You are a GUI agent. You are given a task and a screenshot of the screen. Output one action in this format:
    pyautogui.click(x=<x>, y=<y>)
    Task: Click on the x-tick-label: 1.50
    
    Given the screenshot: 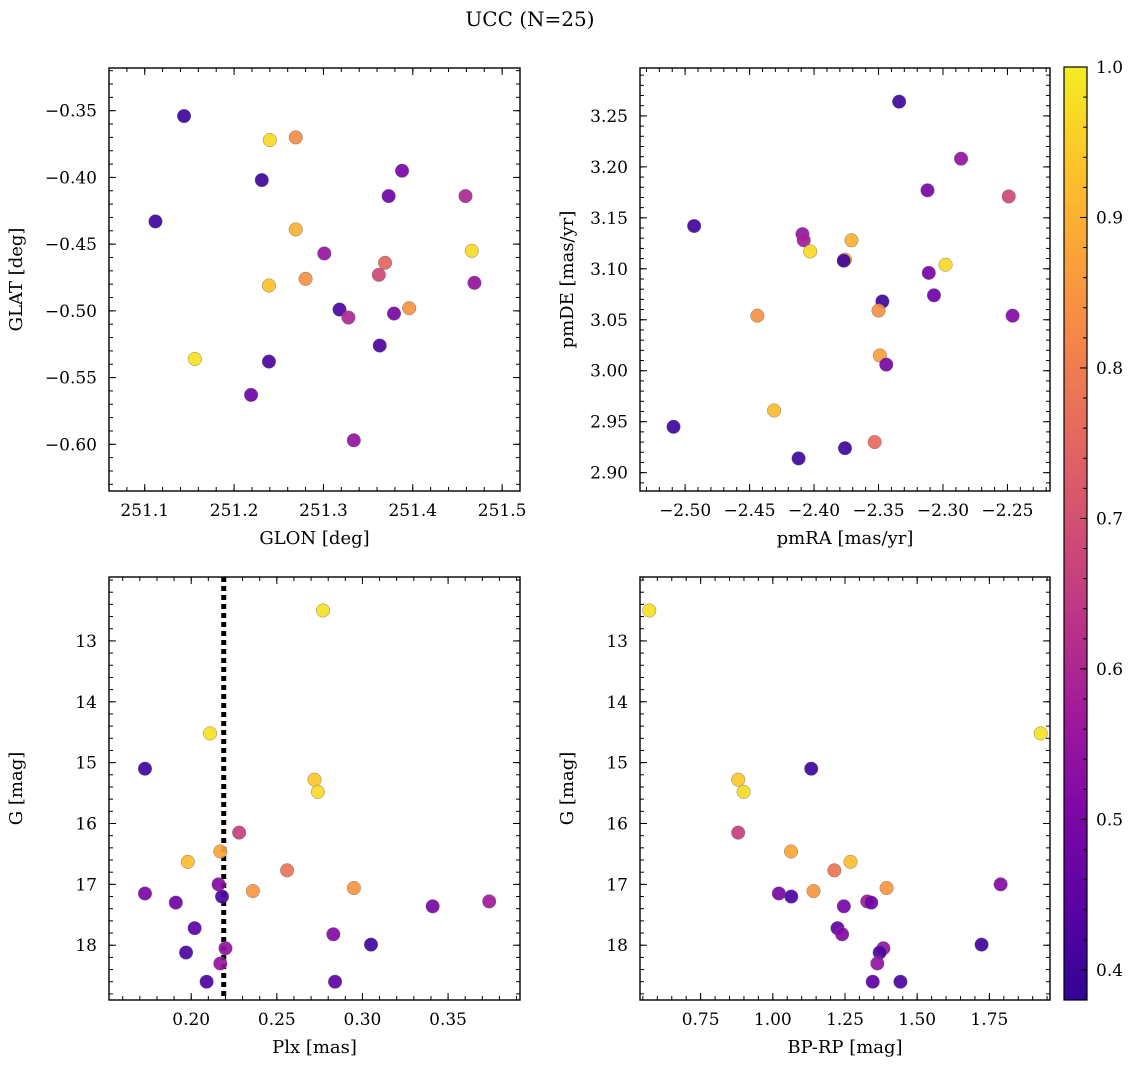 What is the action you would take?
    pyautogui.click(x=917, y=1020)
    